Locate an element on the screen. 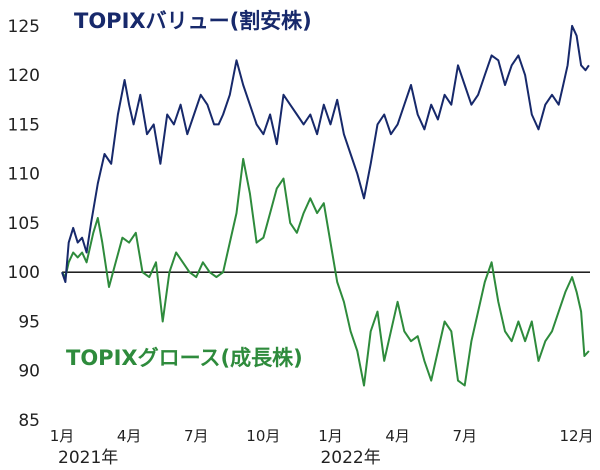 This screenshot has width=600, height=470. series-label-value: TOPIXバリュー(割安株) is located at coordinates (193, 21).